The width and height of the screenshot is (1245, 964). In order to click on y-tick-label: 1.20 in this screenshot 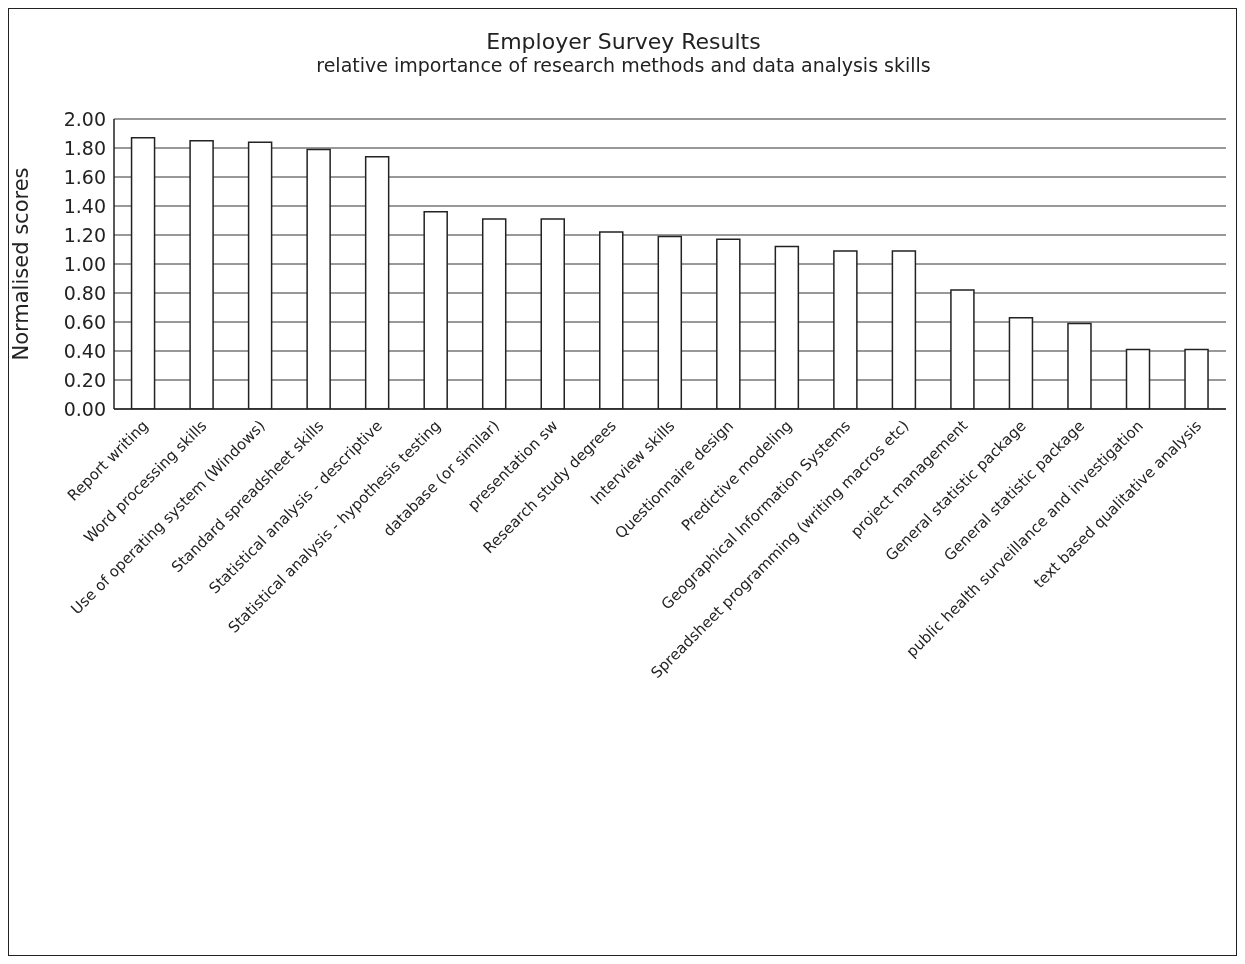, I will do `click(84, 234)`.